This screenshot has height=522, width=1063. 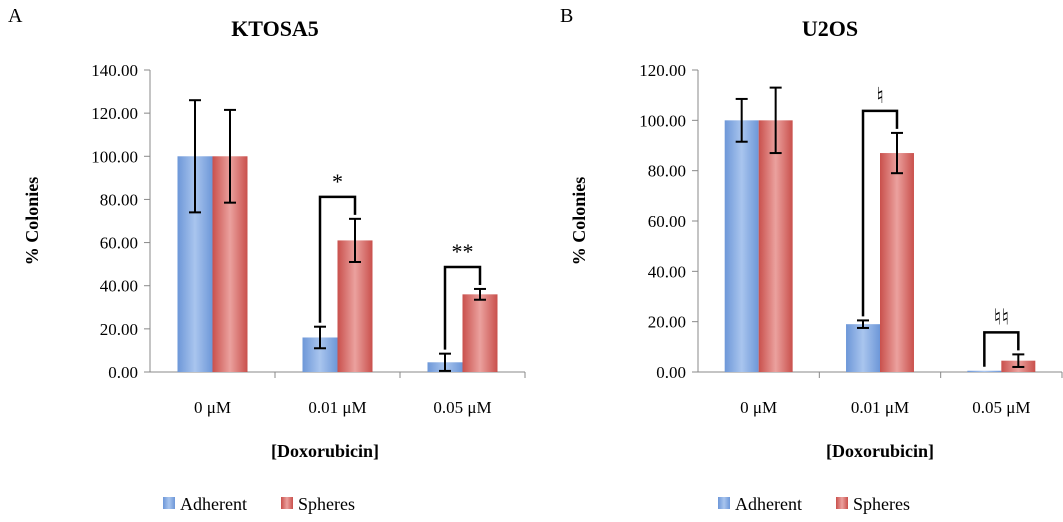 I want to click on panel-letter: A, so click(x=15, y=16).